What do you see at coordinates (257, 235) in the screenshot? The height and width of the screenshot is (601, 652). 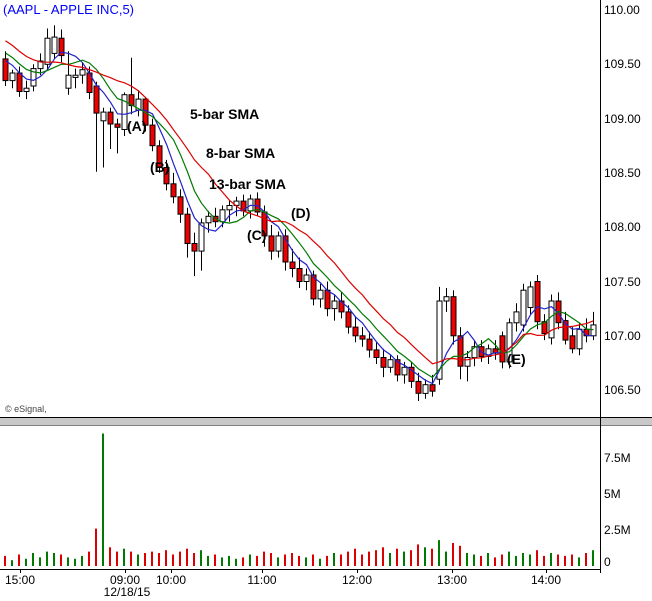 I see `point-label-c: (C)` at bounding box center [257, 235].